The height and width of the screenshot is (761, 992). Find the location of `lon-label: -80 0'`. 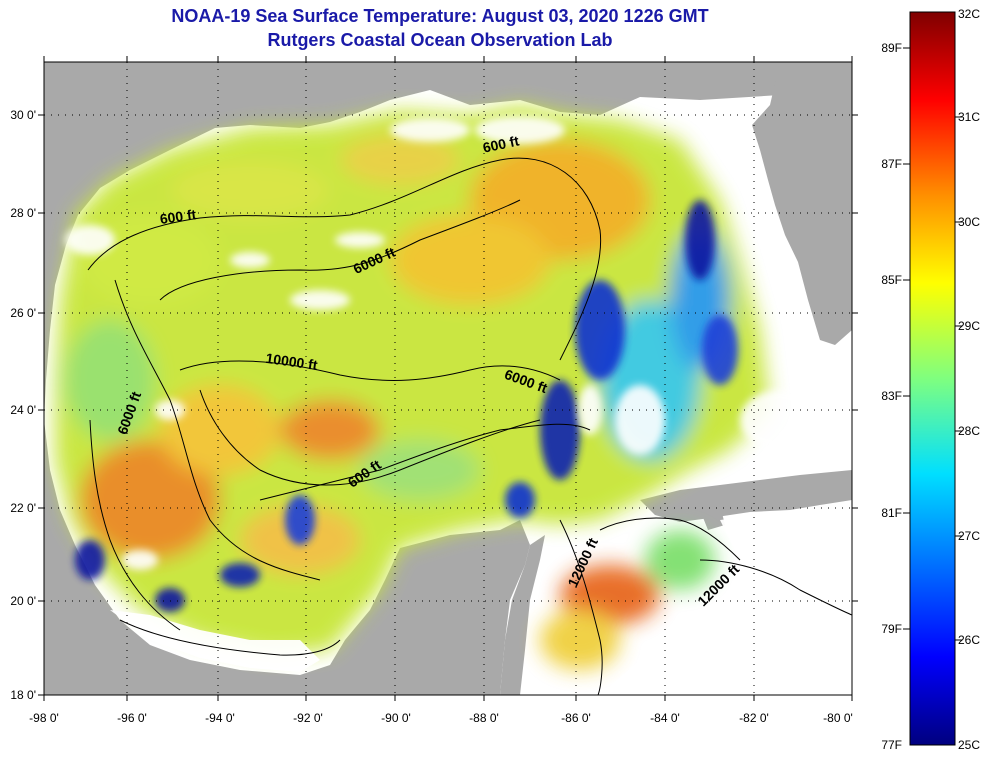

lon-label: -80 0' is located at coordinates (838, 718).